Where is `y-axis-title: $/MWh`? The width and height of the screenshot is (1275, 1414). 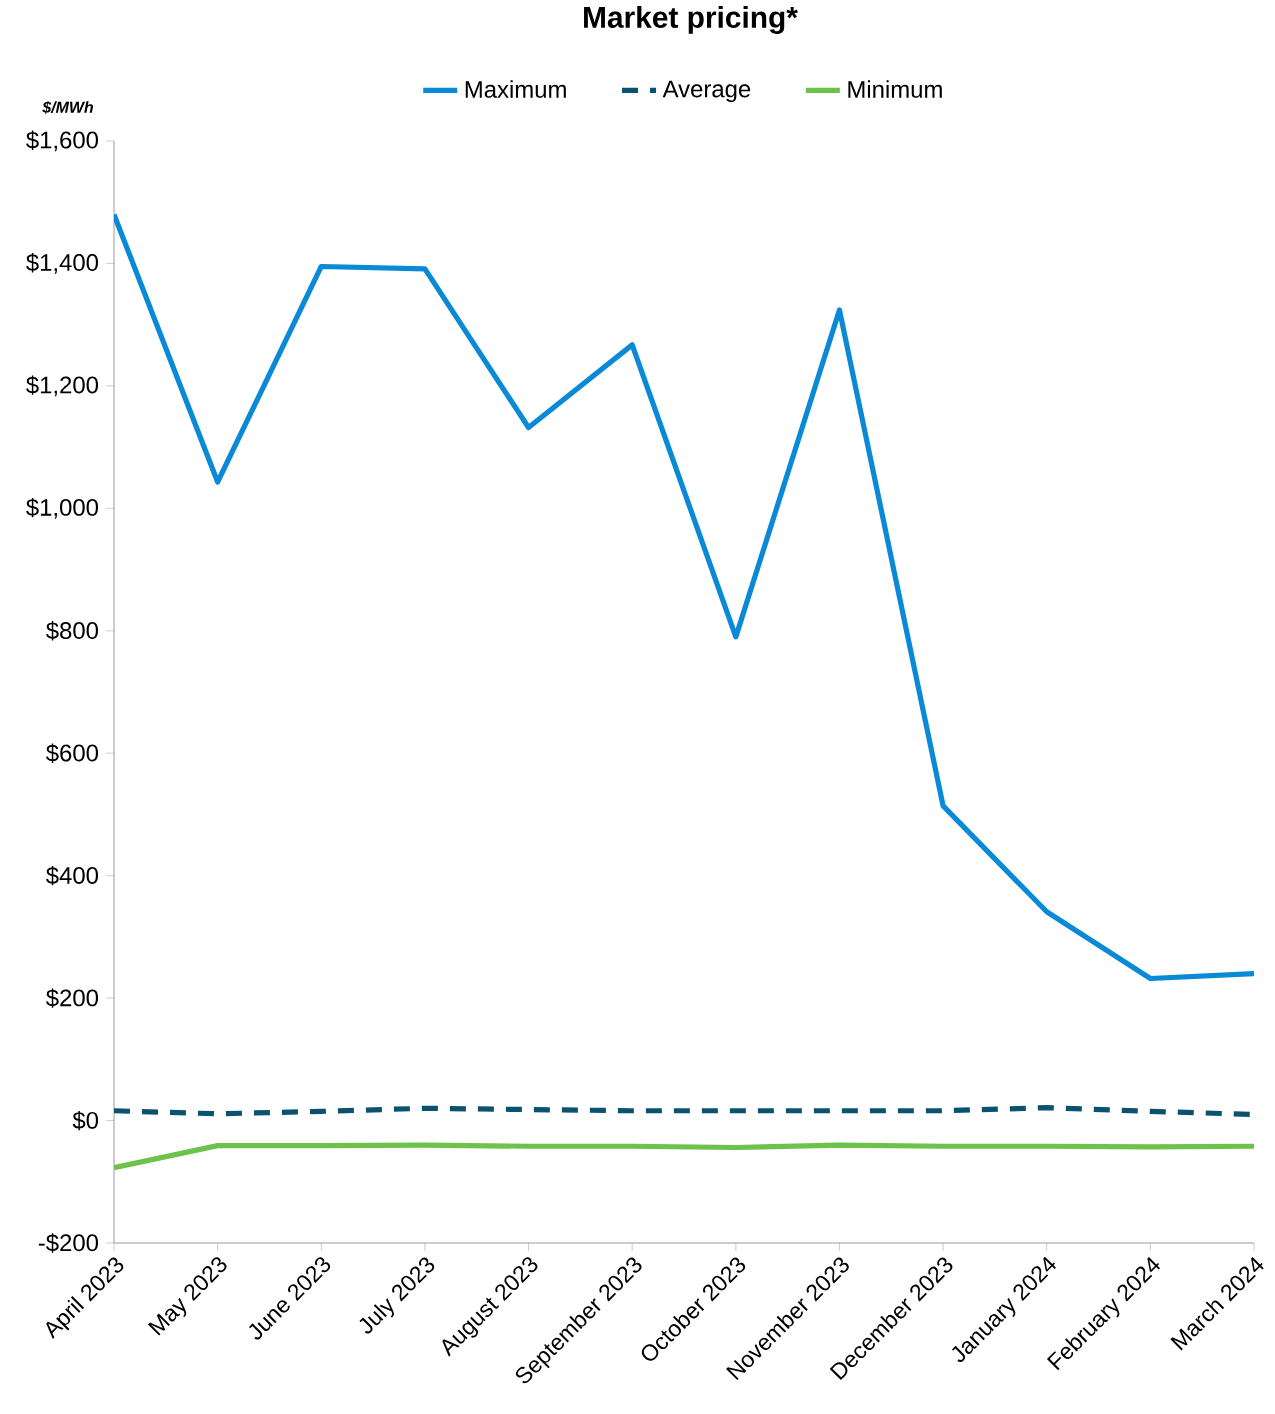 y-axis-title: $/MWh is located at coordinates (67, 107).